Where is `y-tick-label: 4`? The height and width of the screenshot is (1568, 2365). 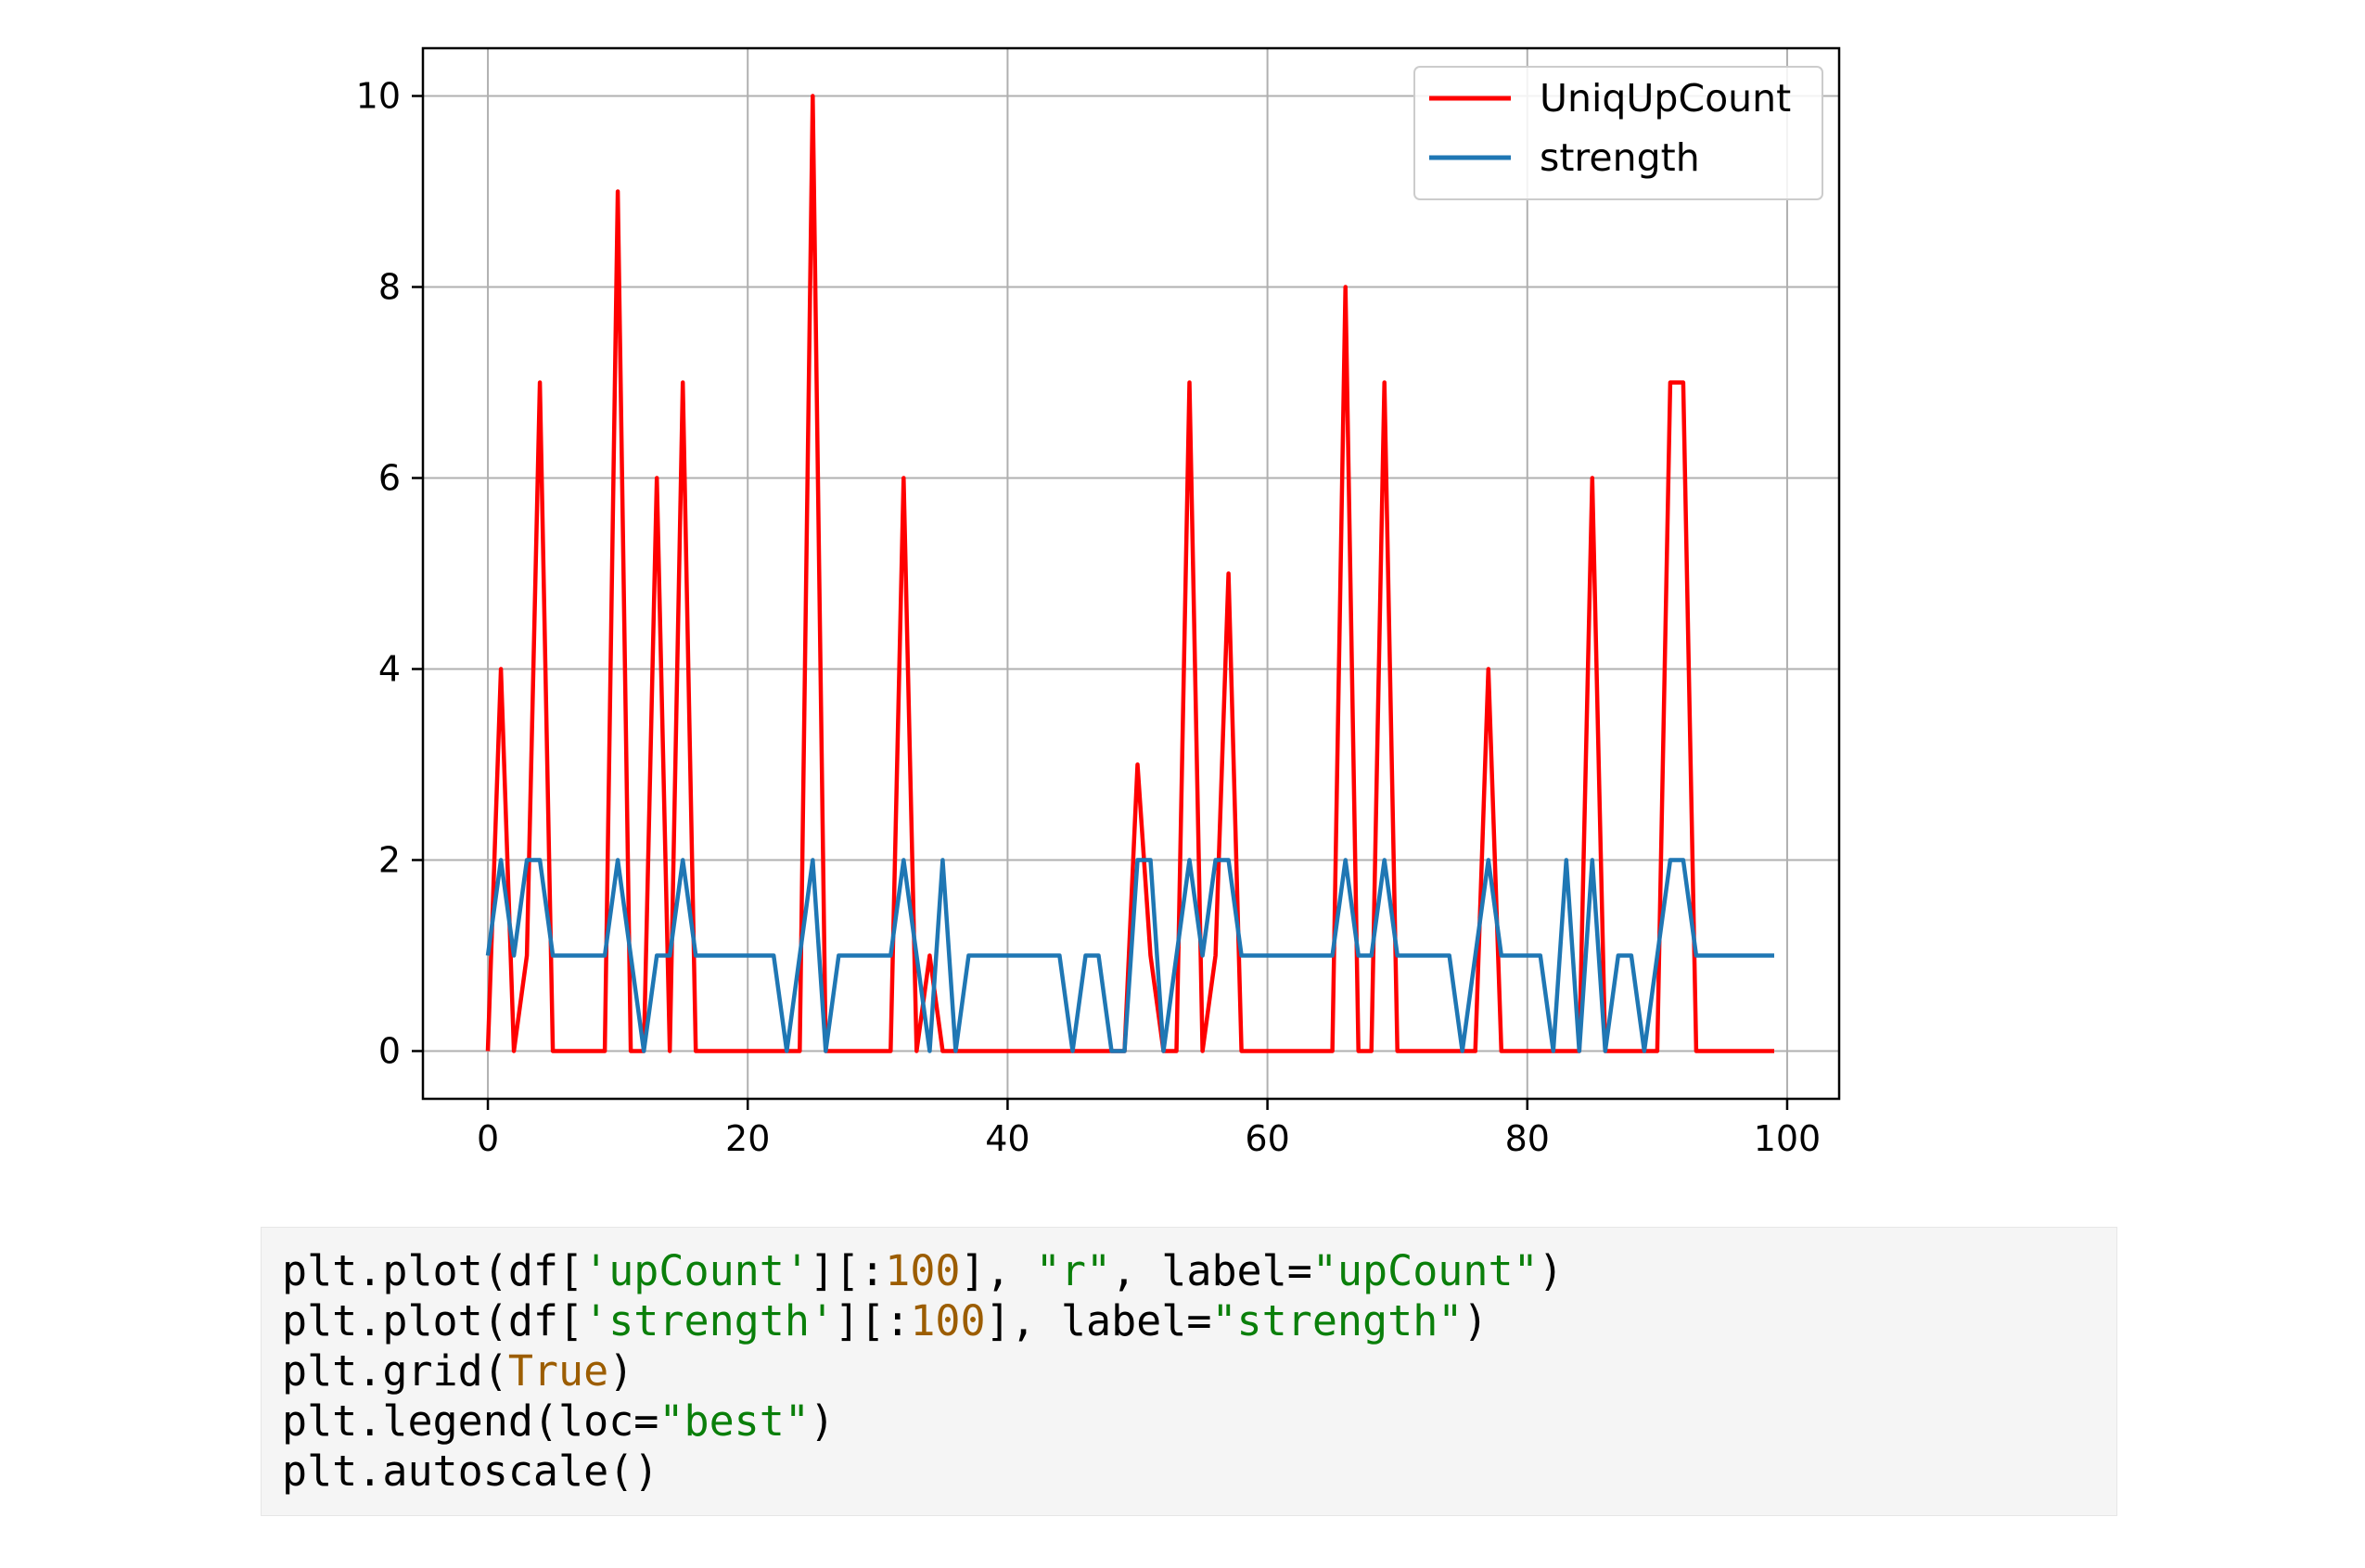 y-tick-label: 4 is located at coordinates (389, 669).